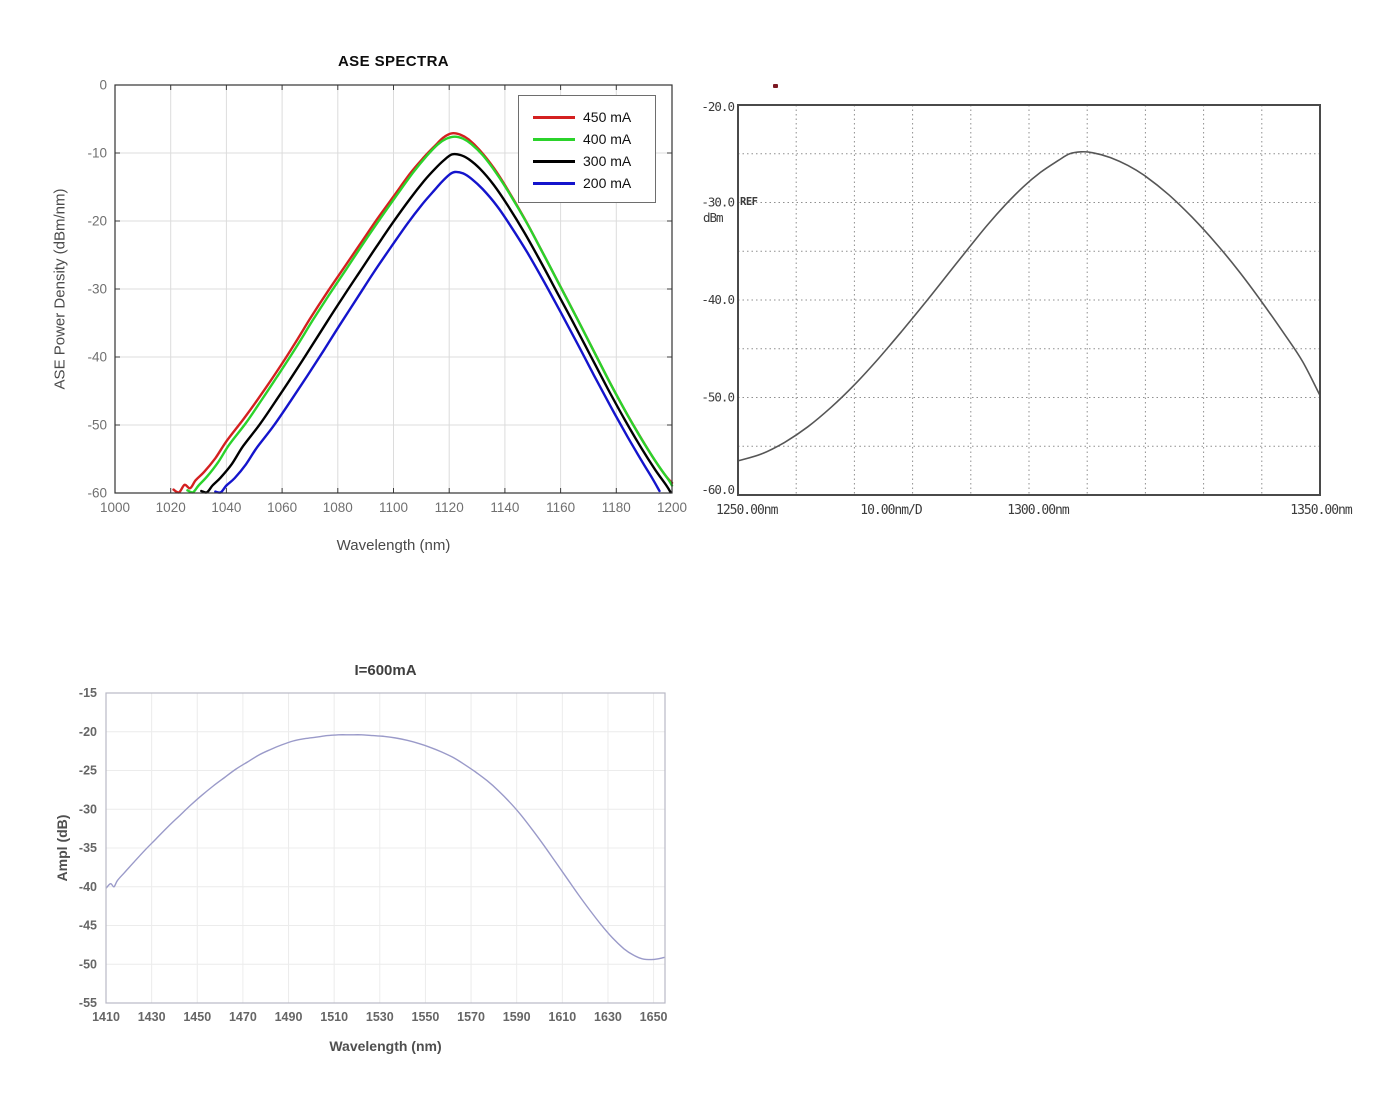 Image resolution: width=1400 pixels, height=1120 pixels. I want to click on x-tick-label: 1040, so click(226, 507).